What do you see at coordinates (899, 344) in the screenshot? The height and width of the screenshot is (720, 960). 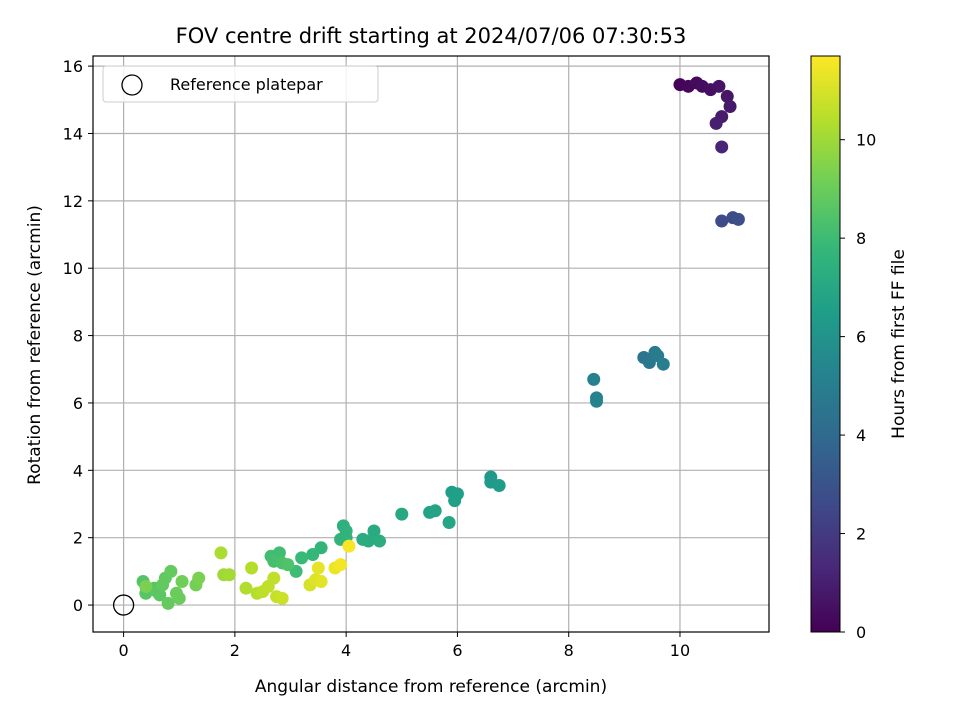 I see `colorbar-label: Hours from first FF file` at bounding box center [899, 344].